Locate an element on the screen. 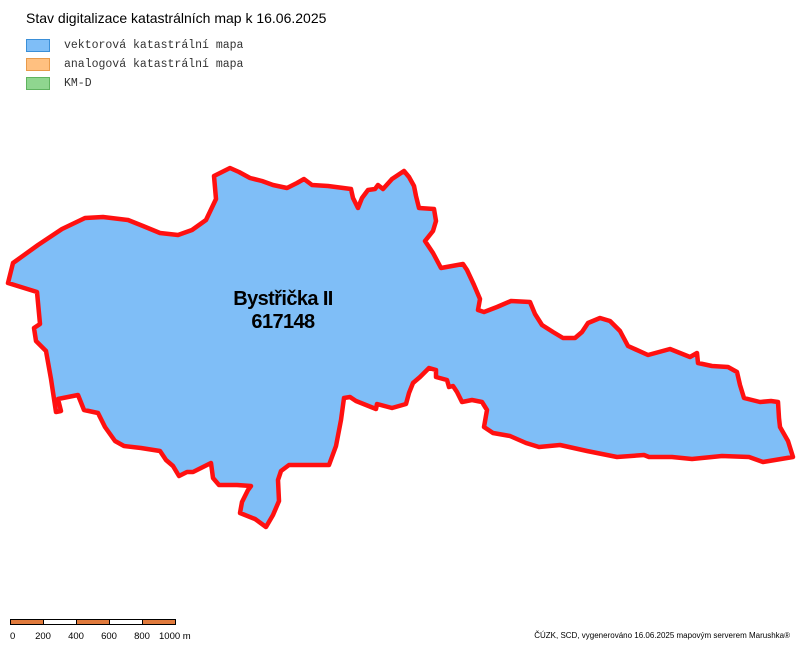 The image size is (800, 650). legend-item-analog: analogová katastrální mapa is located at coordinates (134, 64).